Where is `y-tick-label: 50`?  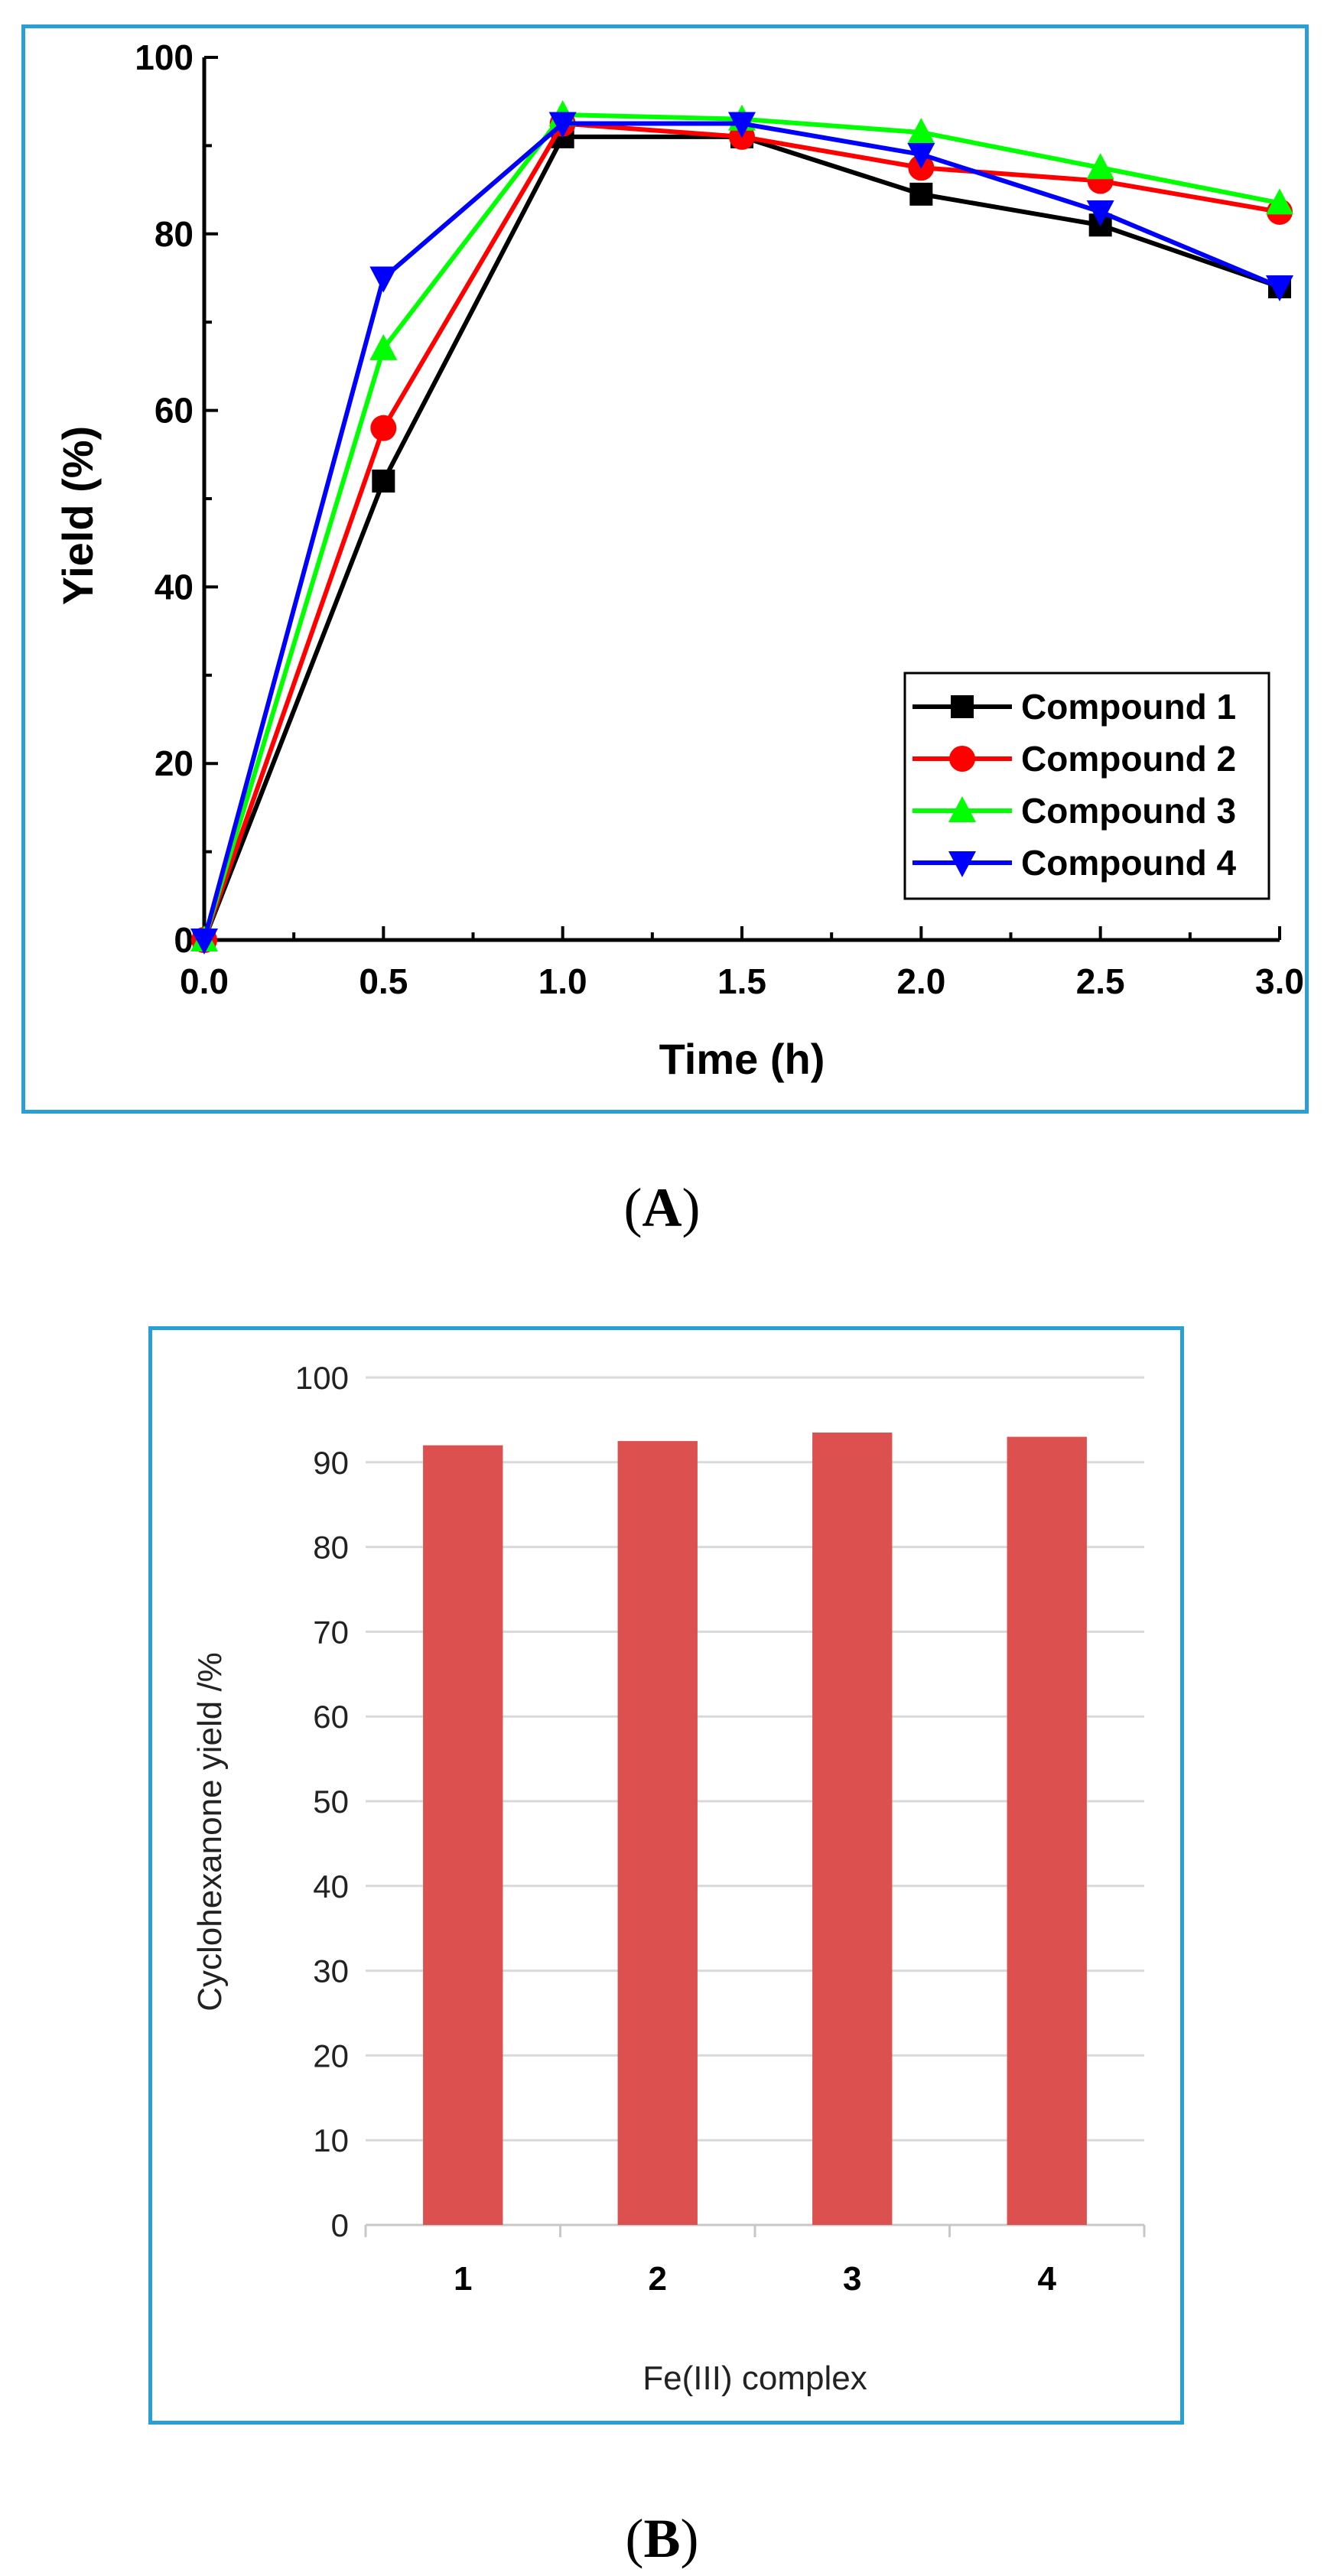
y-tick-label: 50 is located at coordinates (331, 1802).